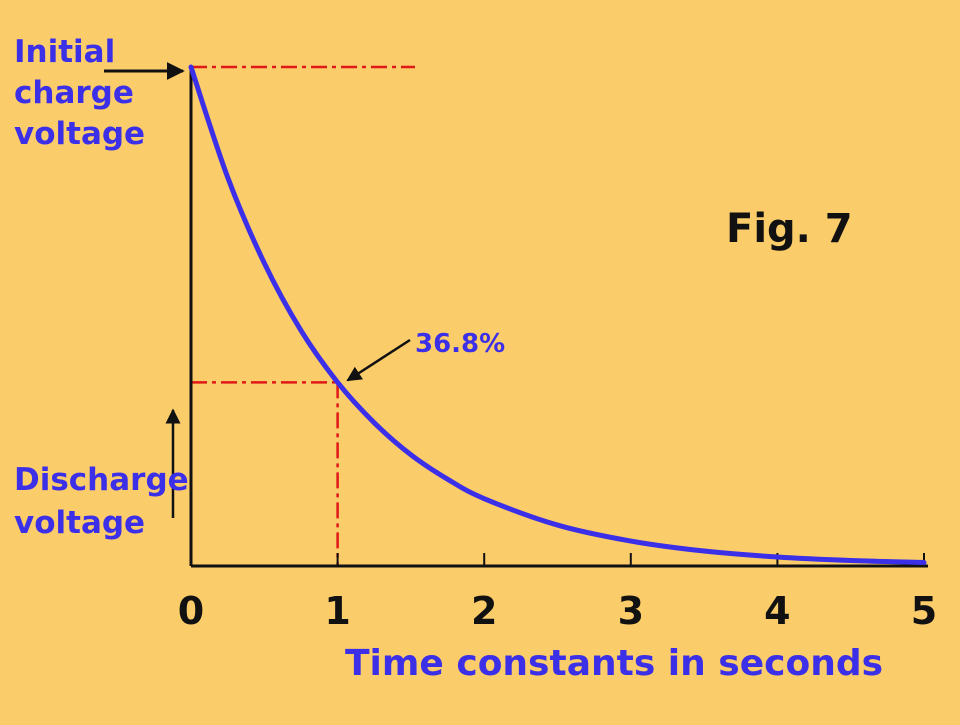 The height and width of the screenshot is (725, 960). I want to click on annotation-initial-line-3: voltage, so click(79, 134).